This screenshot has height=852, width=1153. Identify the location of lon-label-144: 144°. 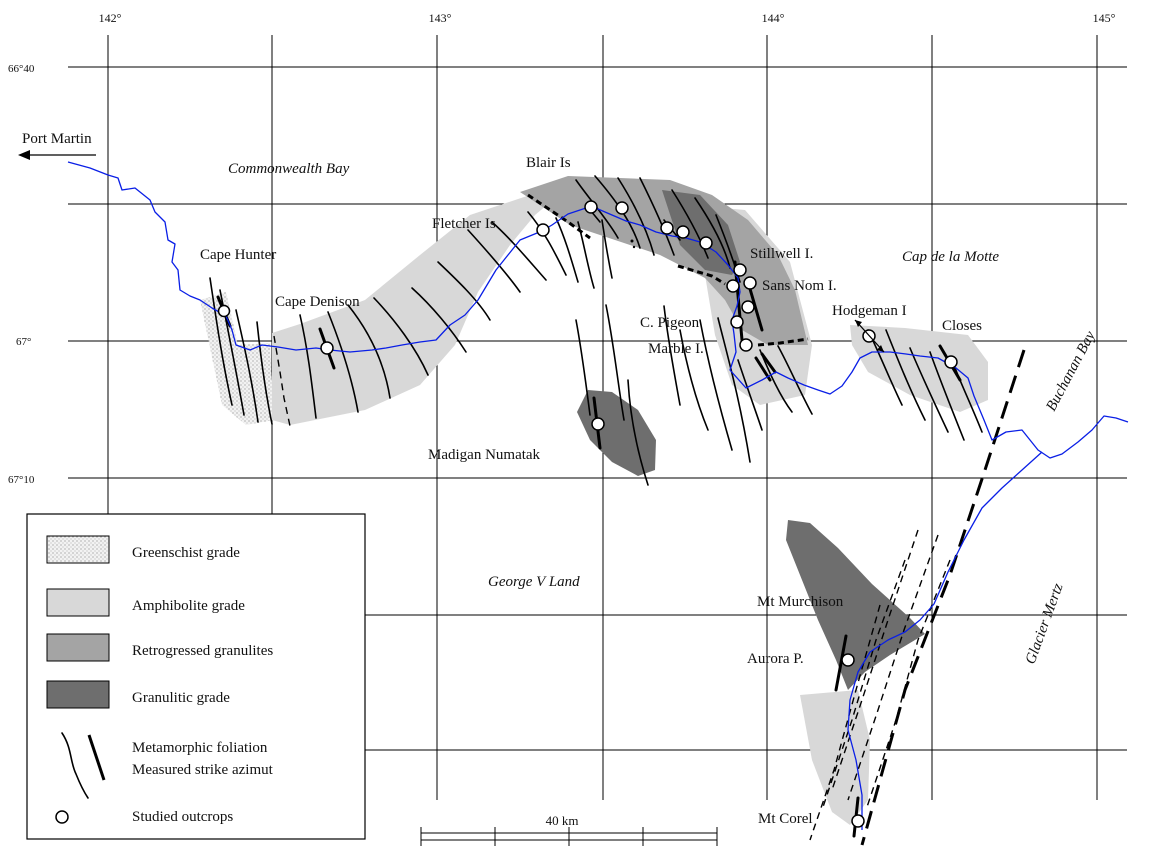
(773, 18).